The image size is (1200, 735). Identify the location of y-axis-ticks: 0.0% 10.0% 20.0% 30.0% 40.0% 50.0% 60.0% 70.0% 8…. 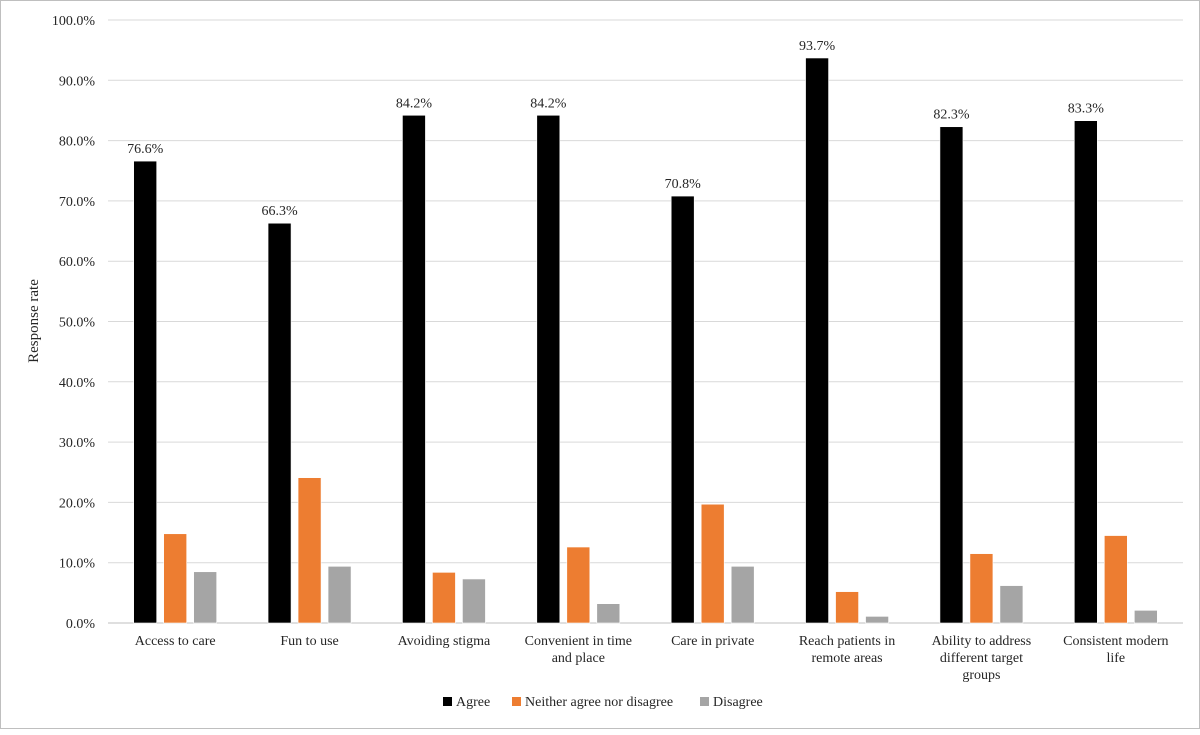
(74, 323).